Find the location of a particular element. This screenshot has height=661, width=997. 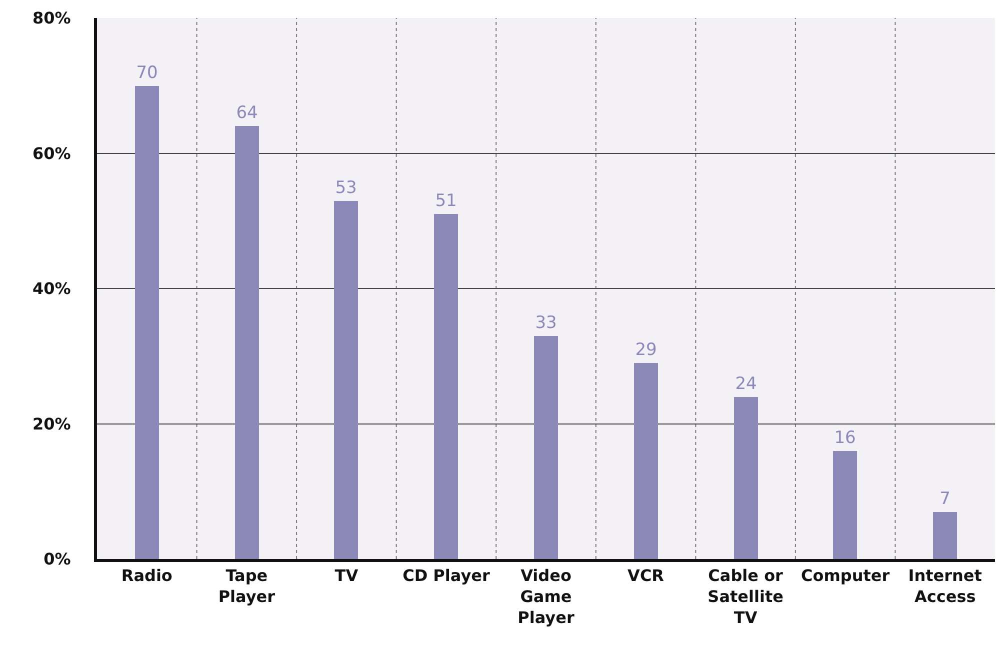

x-tick-label: VCR is located at coordinates (646, 576).